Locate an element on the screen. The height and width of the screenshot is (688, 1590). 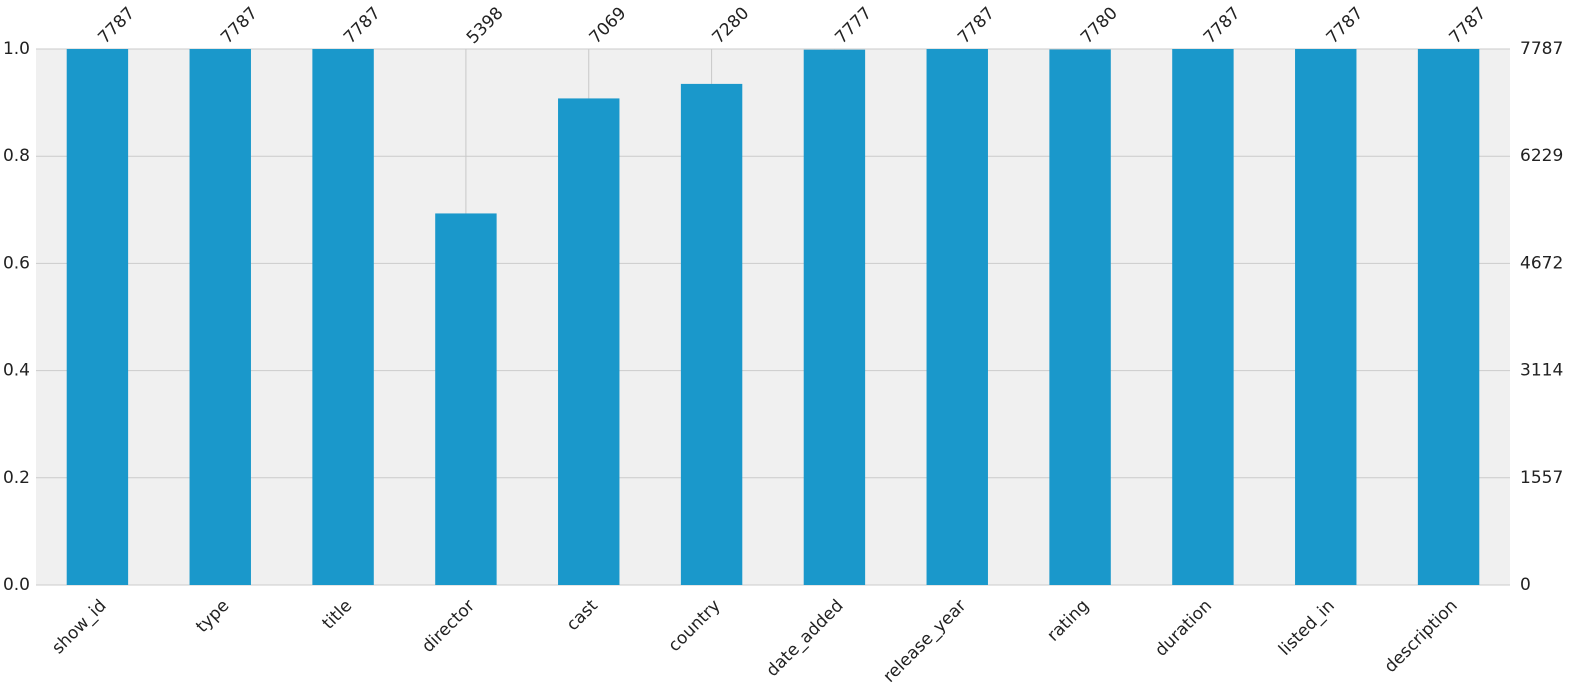
x-tick-label: type is located at coordinates (212, 616).